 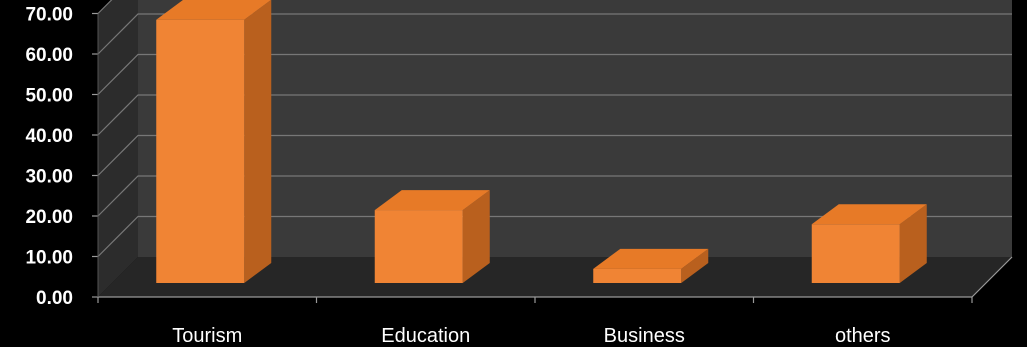 I want to click on floor, so click(x=555, y=277).